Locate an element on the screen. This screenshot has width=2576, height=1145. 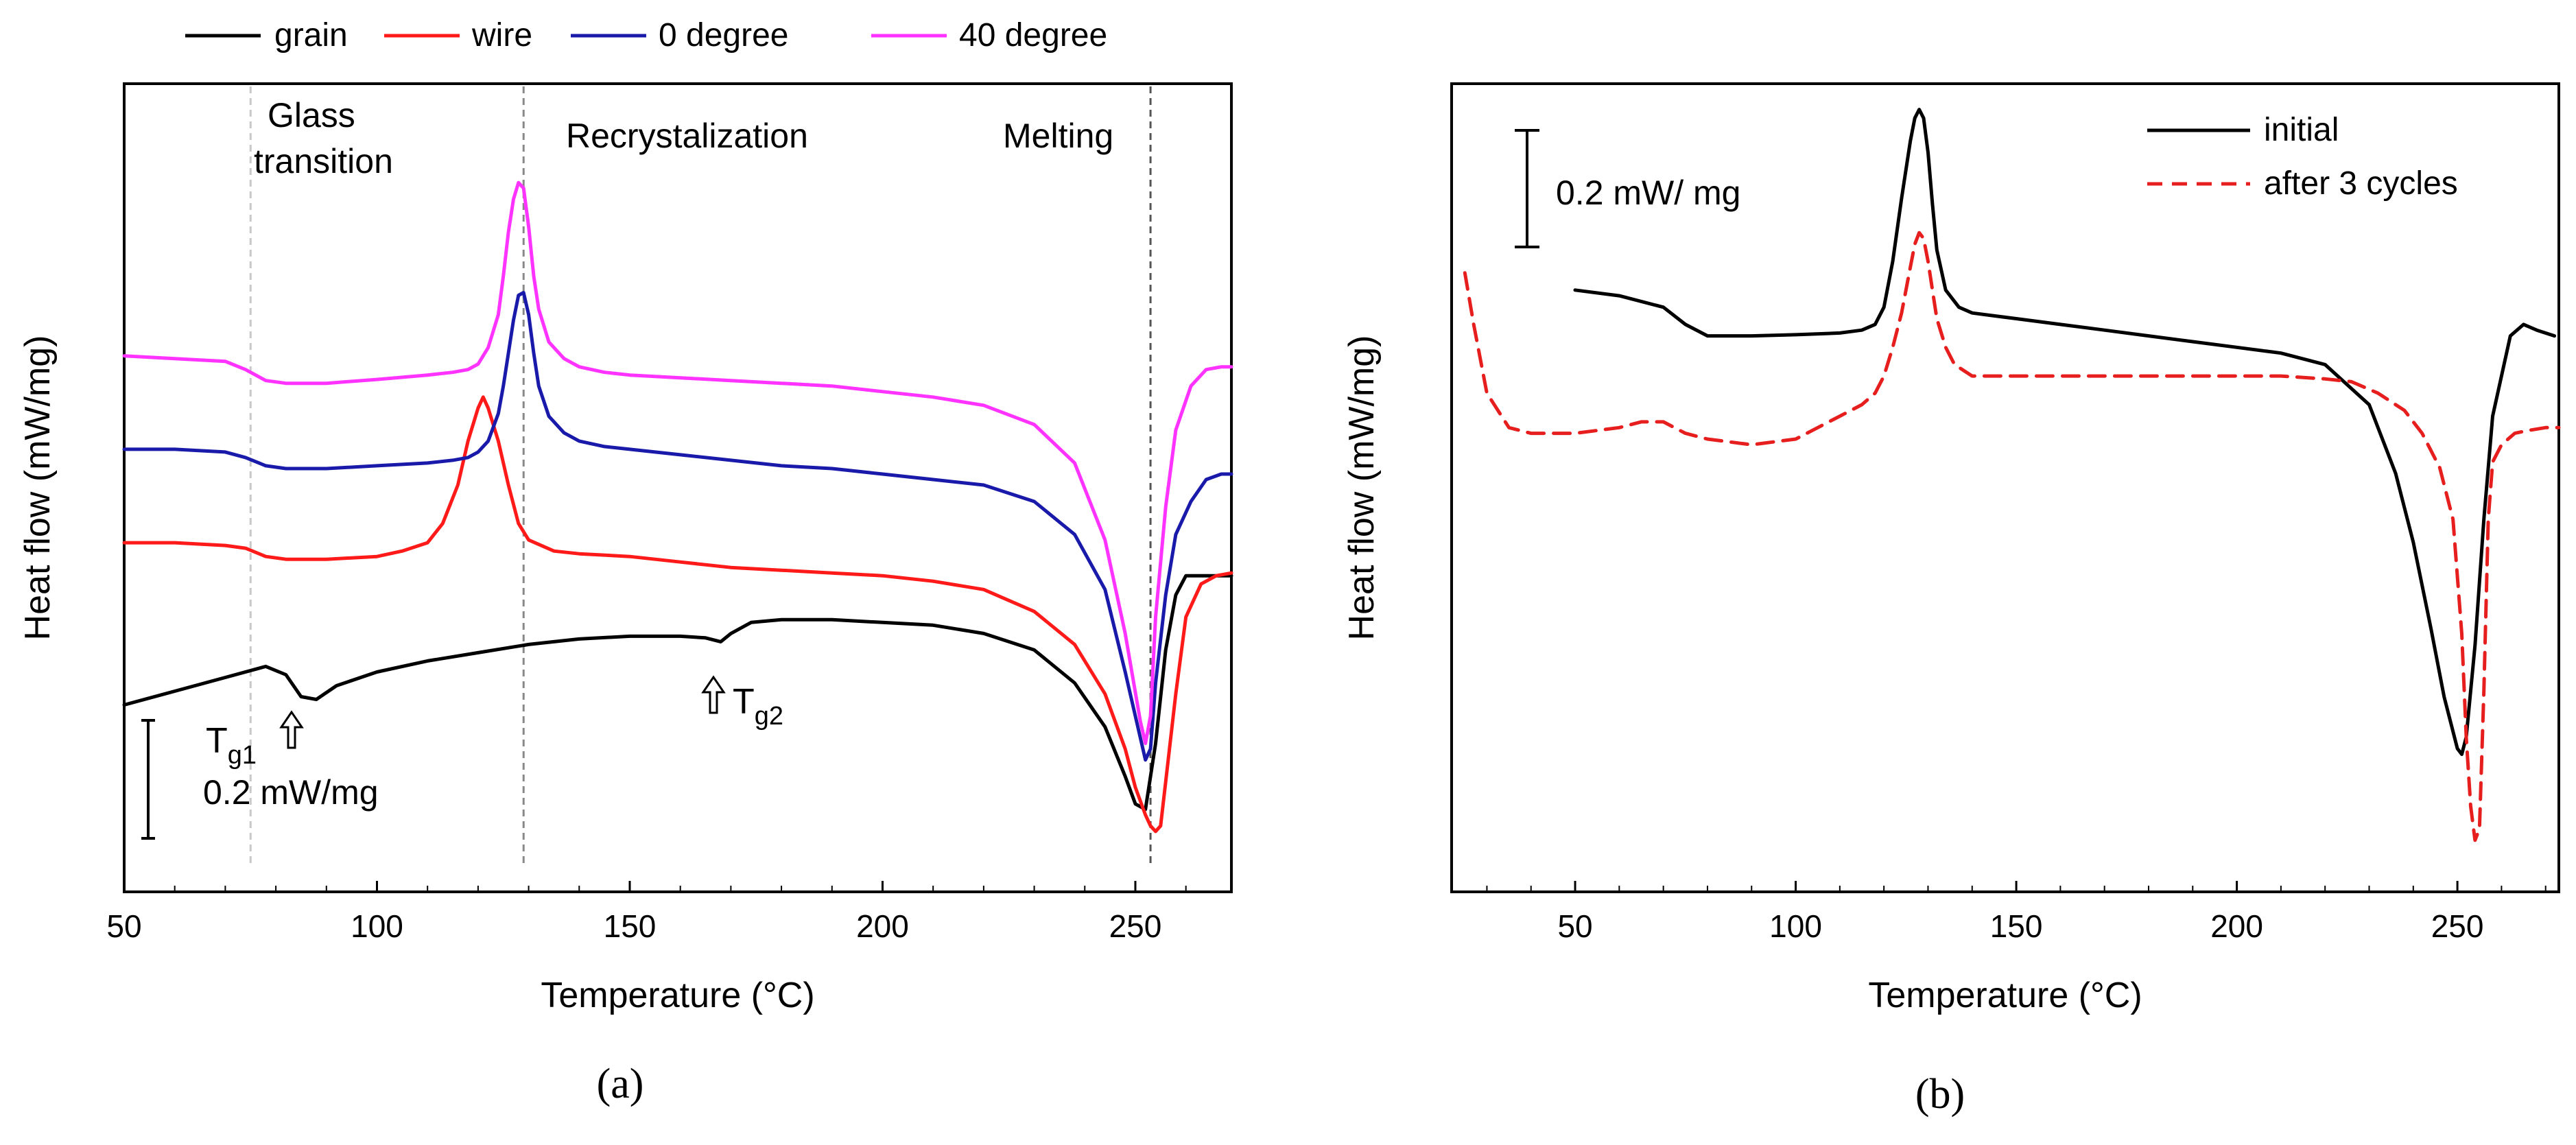
annotation-tg1: Tg1 is located at coordinates (255, 740).